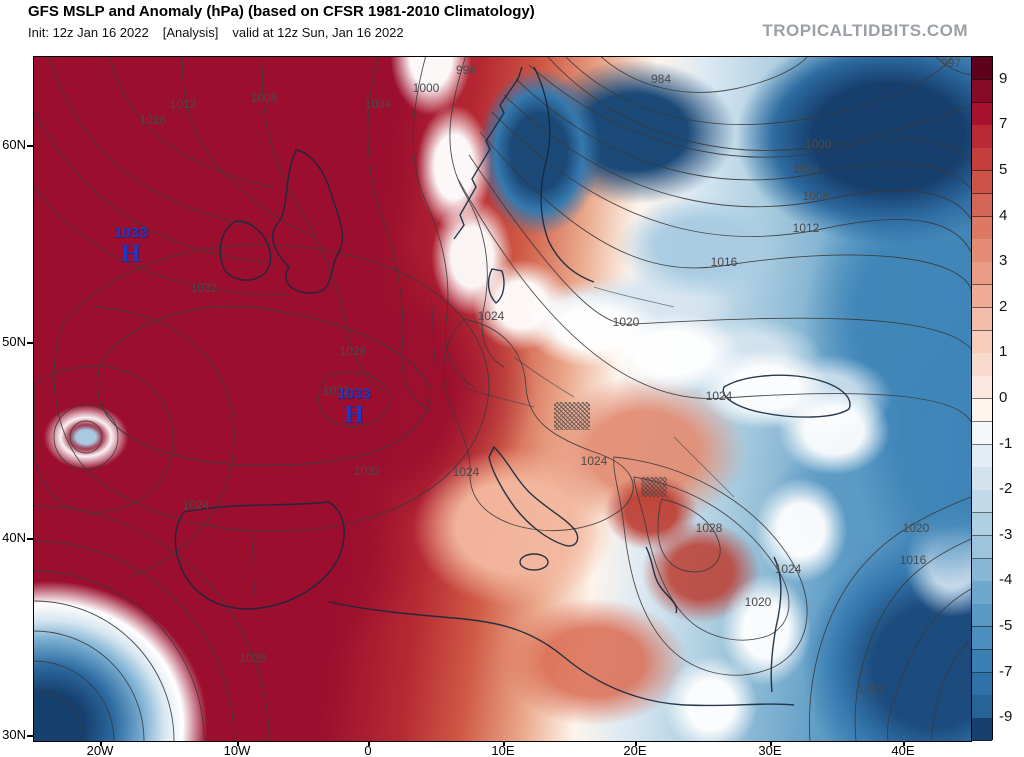 This screenshot has width=1024, height=757. I want to click on longitude-label: 10E, so click(503, 750).